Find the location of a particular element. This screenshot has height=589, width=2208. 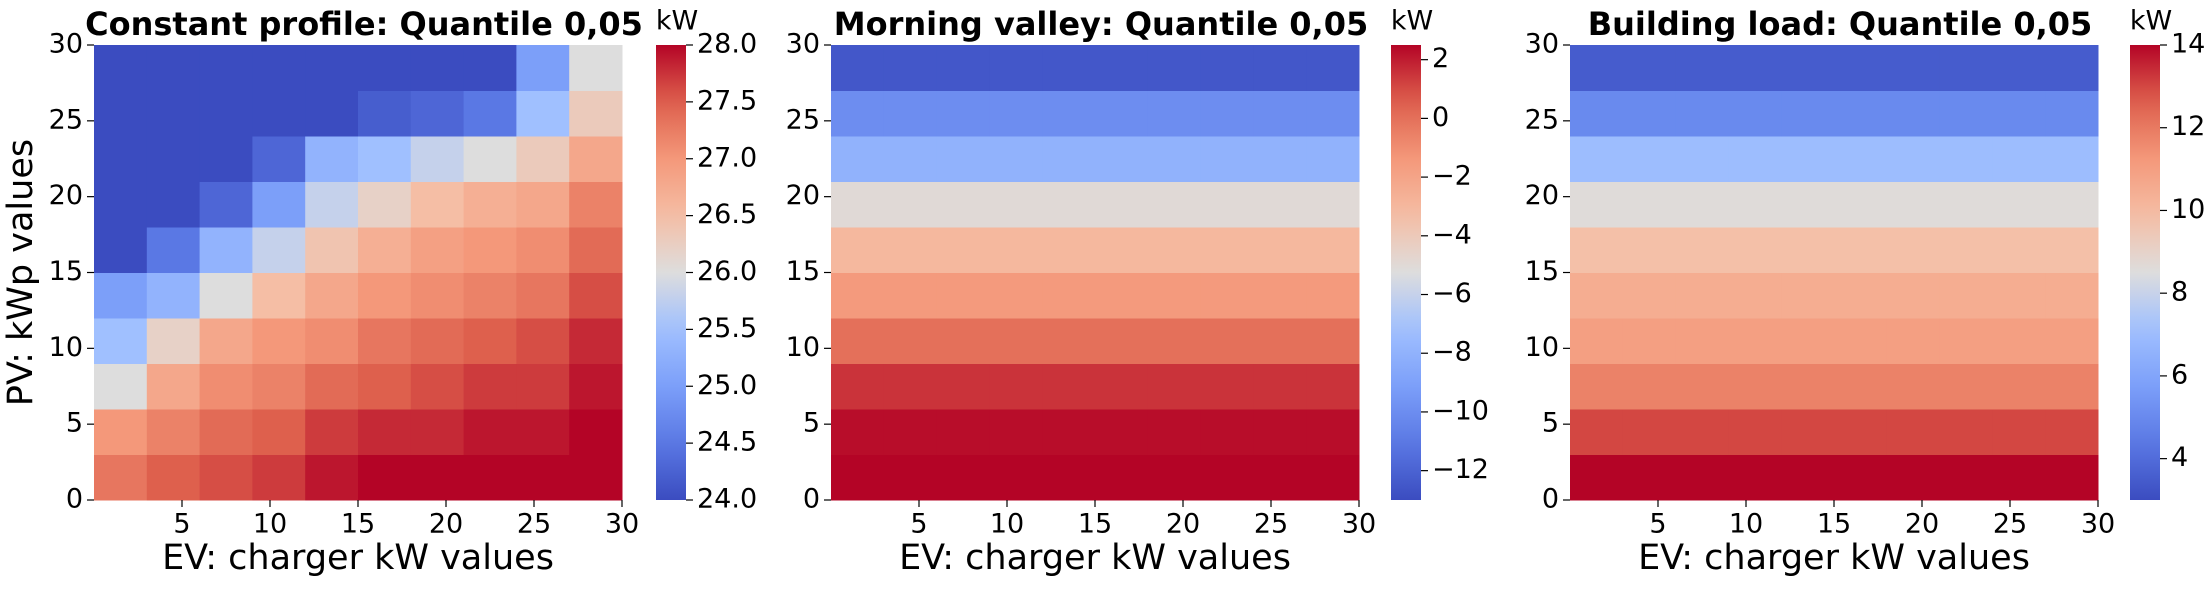

colorbar-tick-label: 10 is located at coordinates (2188, 209).